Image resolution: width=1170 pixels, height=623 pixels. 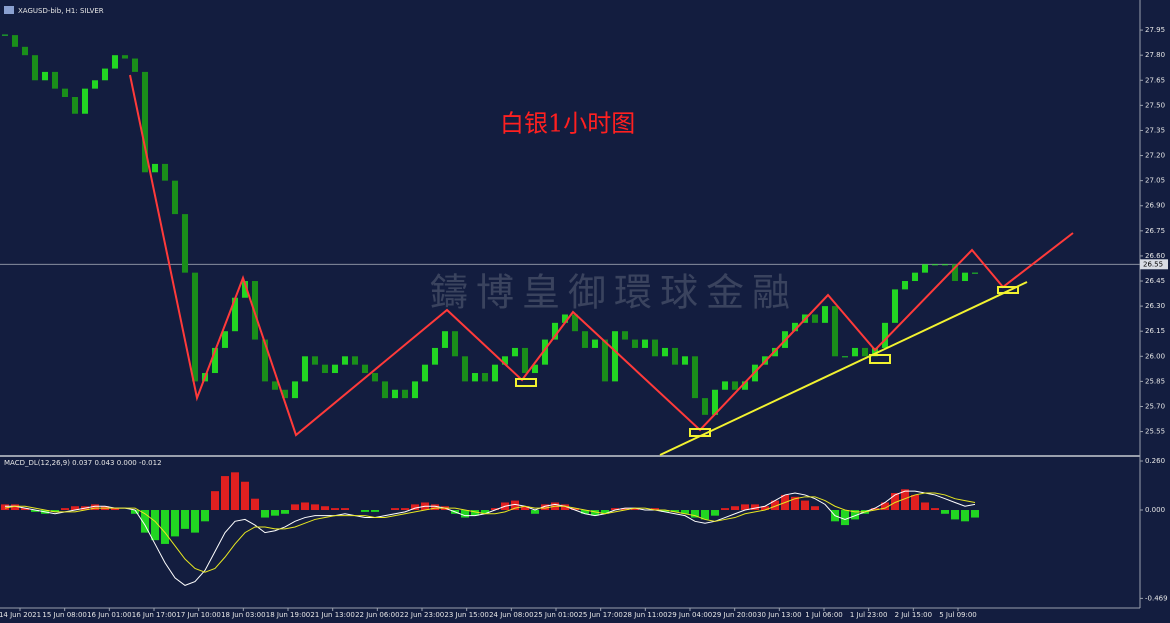 I want to click on annotation: 白银1小时图, so click(x=567, y=124).